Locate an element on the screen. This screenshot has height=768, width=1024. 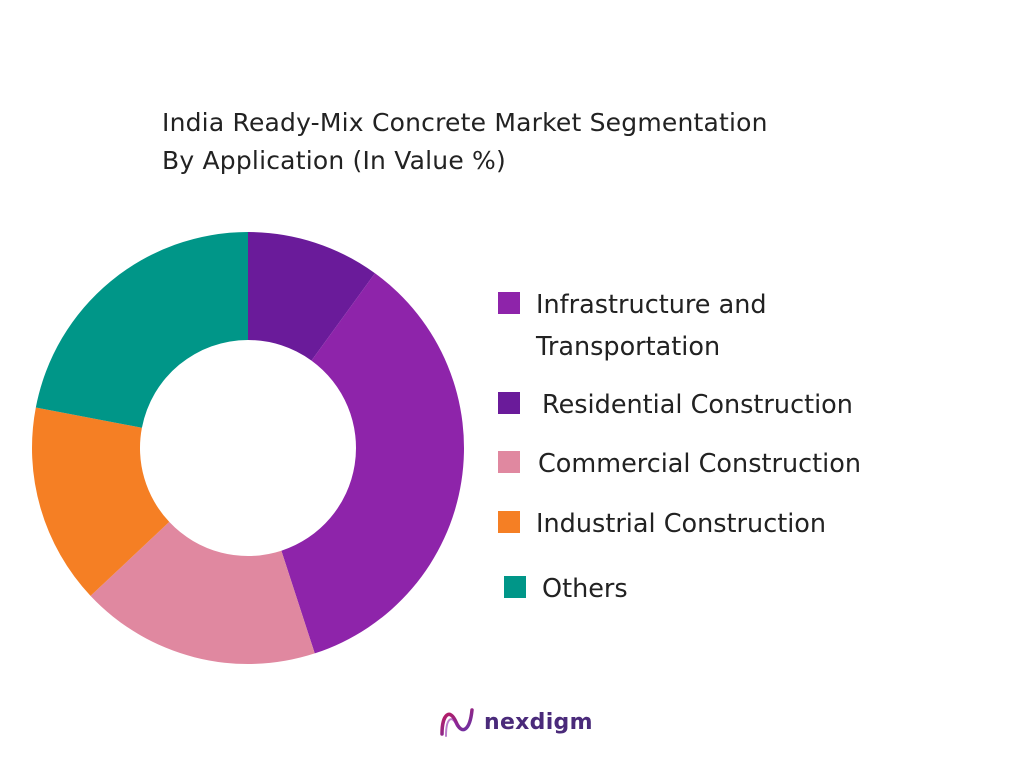
legend-item-commercial: Commercial Construction is located at coordinates (683, 464).